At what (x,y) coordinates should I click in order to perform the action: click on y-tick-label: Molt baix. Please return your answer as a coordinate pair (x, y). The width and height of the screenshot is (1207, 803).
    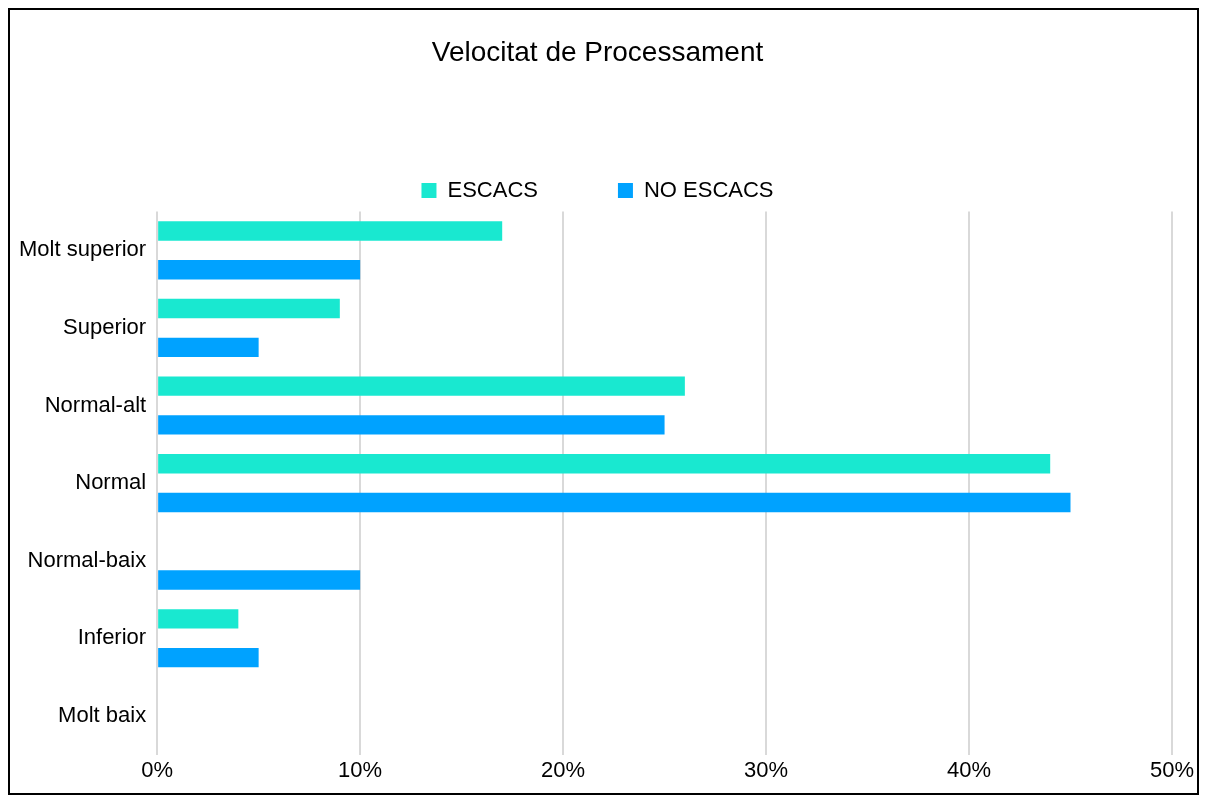
    Looking at the image, I should click on (102, 714).